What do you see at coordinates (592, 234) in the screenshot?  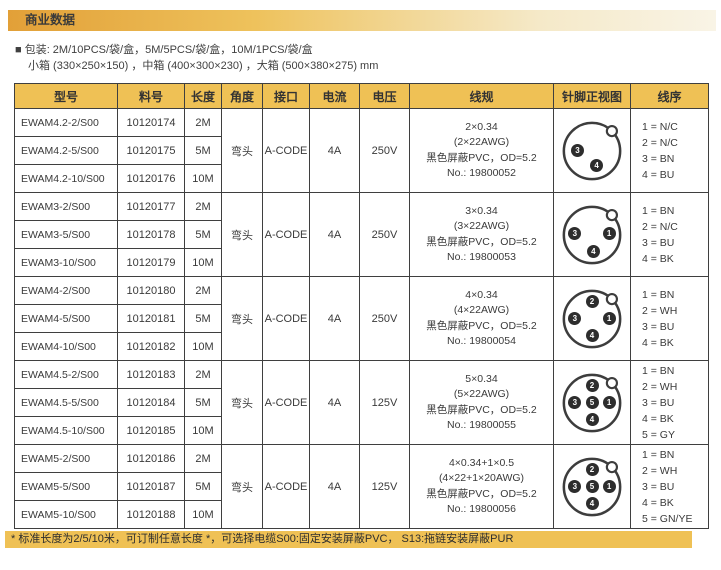 I see `connector-body-icon` at bounding box center [592, 234].